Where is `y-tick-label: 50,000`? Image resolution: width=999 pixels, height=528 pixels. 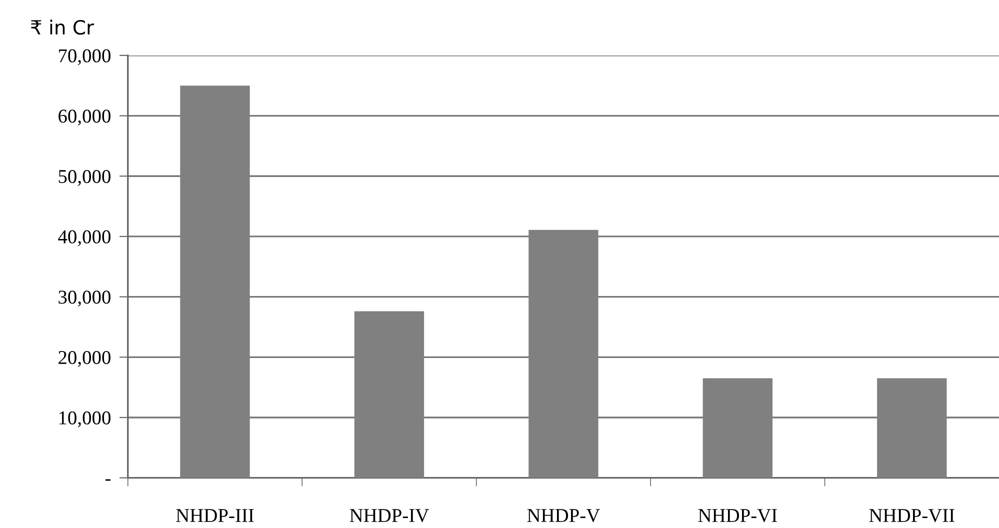
y-tick-label: 50,000 is located at coordinates (84, 178).